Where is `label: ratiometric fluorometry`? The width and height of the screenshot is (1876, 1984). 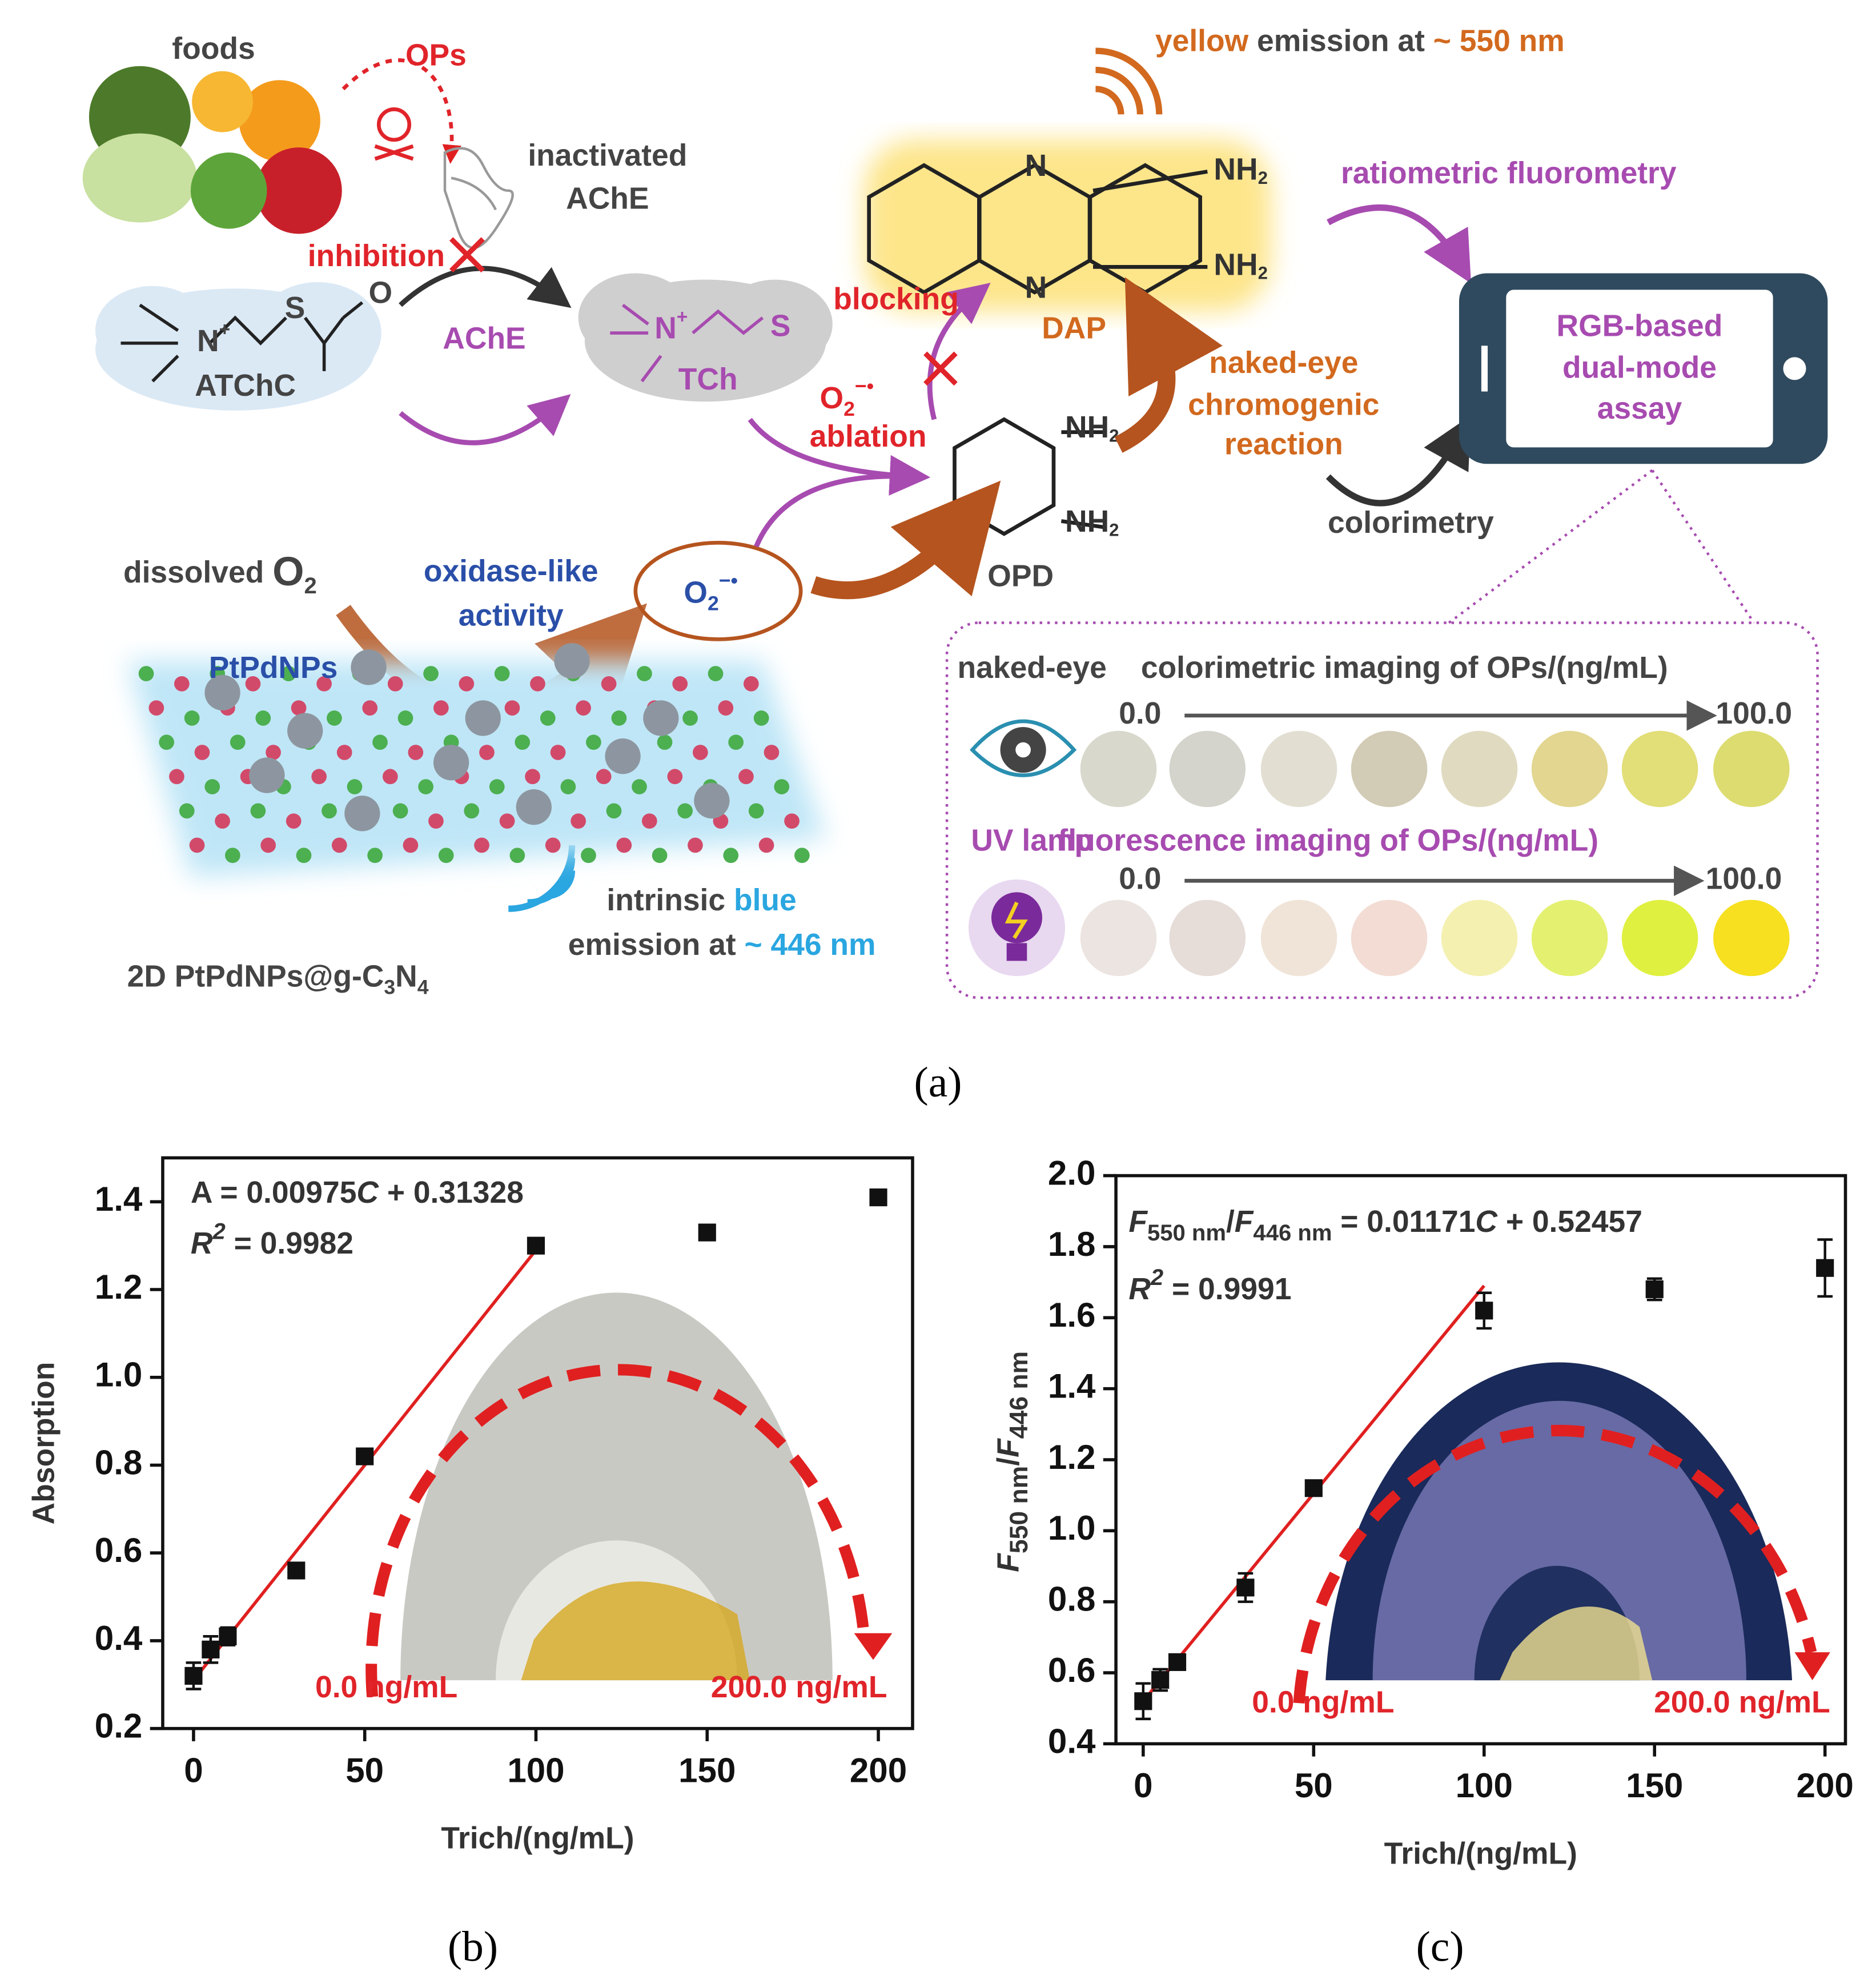 label: ratiometric fluorometry is located at coordinates (1509, 173).